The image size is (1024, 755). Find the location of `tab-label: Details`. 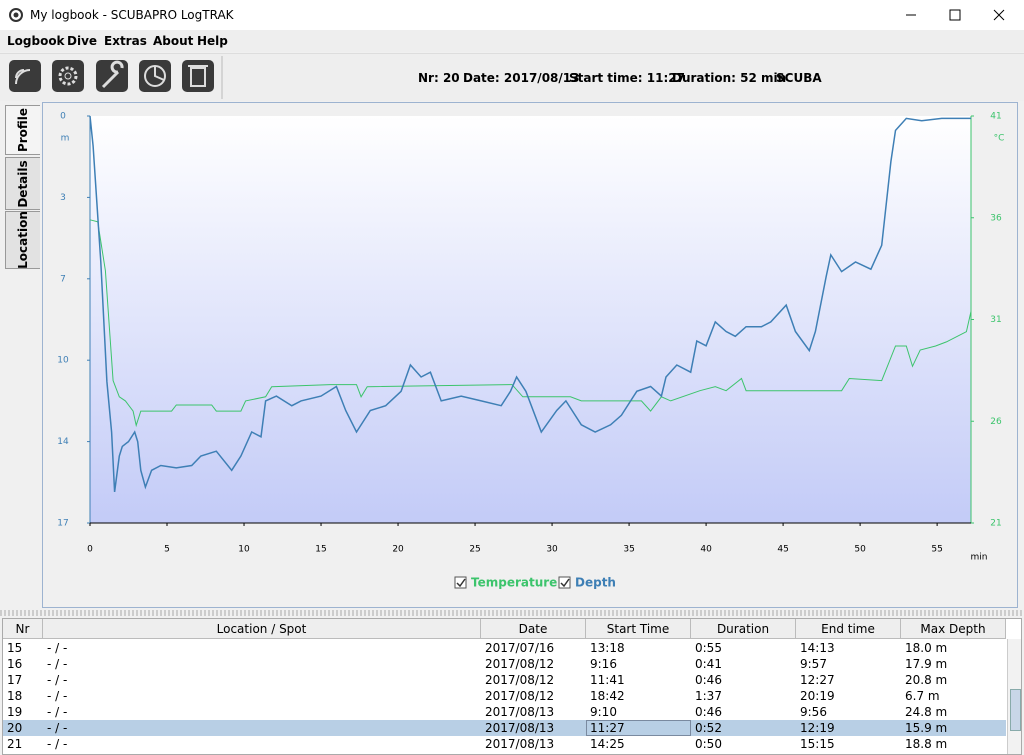

tab-label: Details is located at coordinates (23, 183).